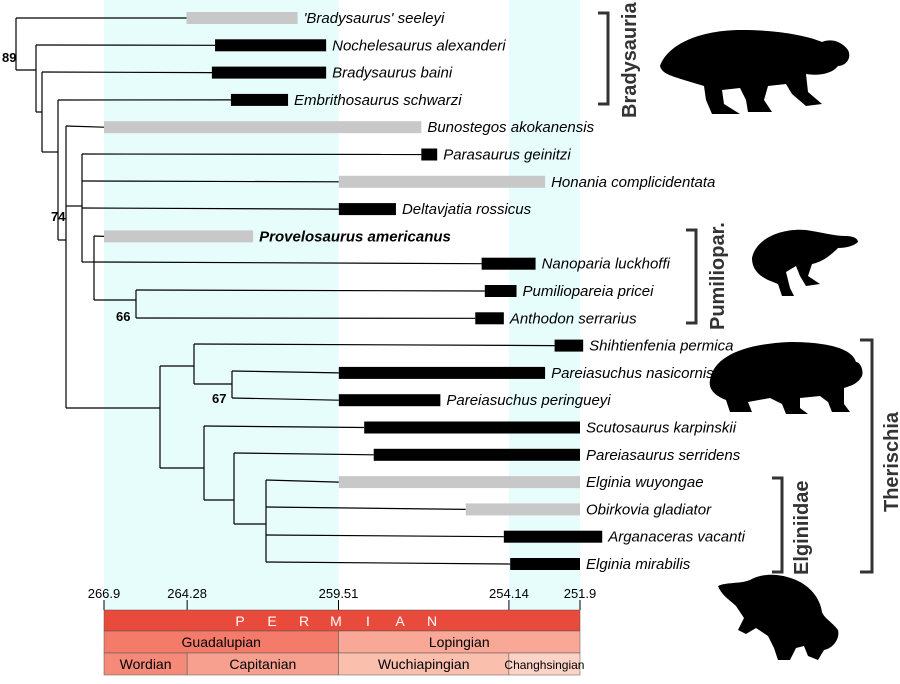 This screenshot has width=900, height=684. I want to click on clade-label-therischia: Therischia, so click(890, 461).